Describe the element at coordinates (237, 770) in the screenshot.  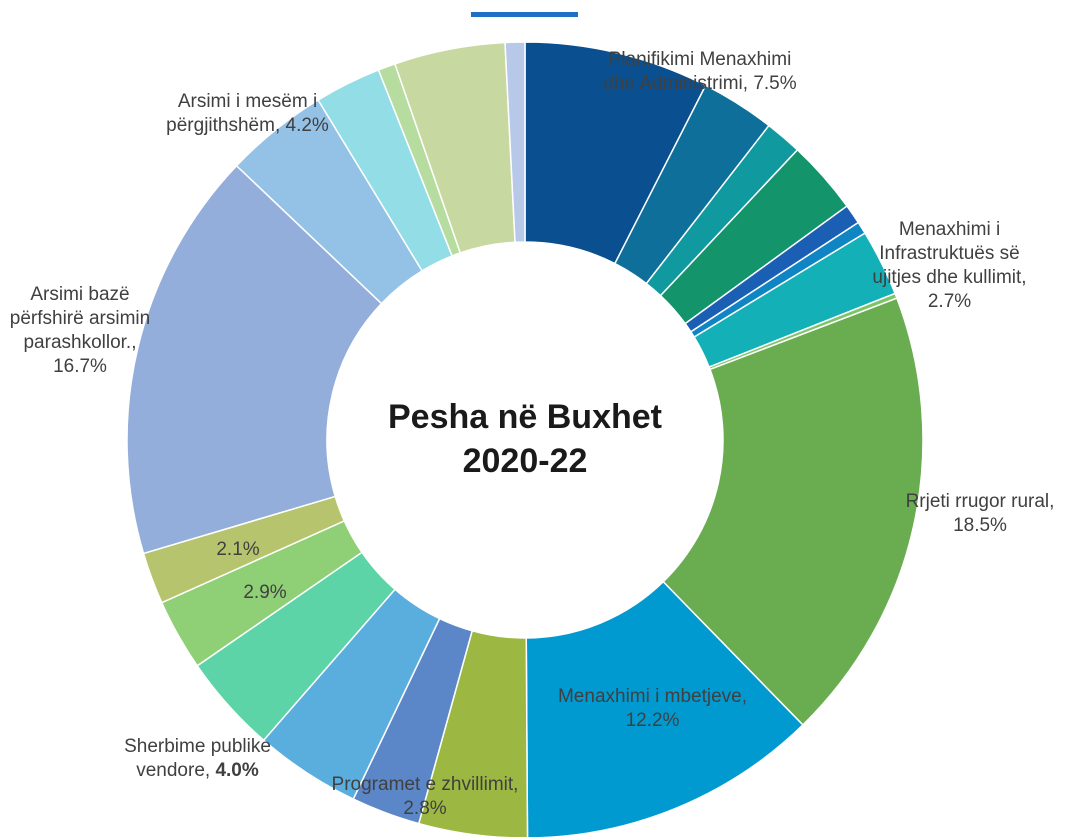
I see `label-value: 4.0%` at that location.